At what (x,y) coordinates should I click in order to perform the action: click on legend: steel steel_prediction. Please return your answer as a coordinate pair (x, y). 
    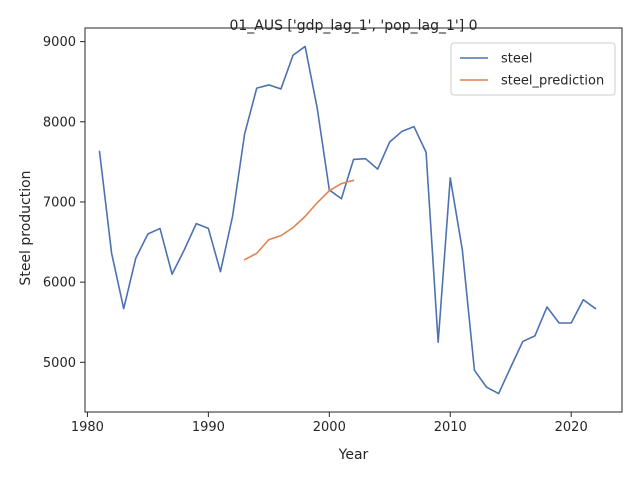
    Looking at the image, I should click on (533, 69).